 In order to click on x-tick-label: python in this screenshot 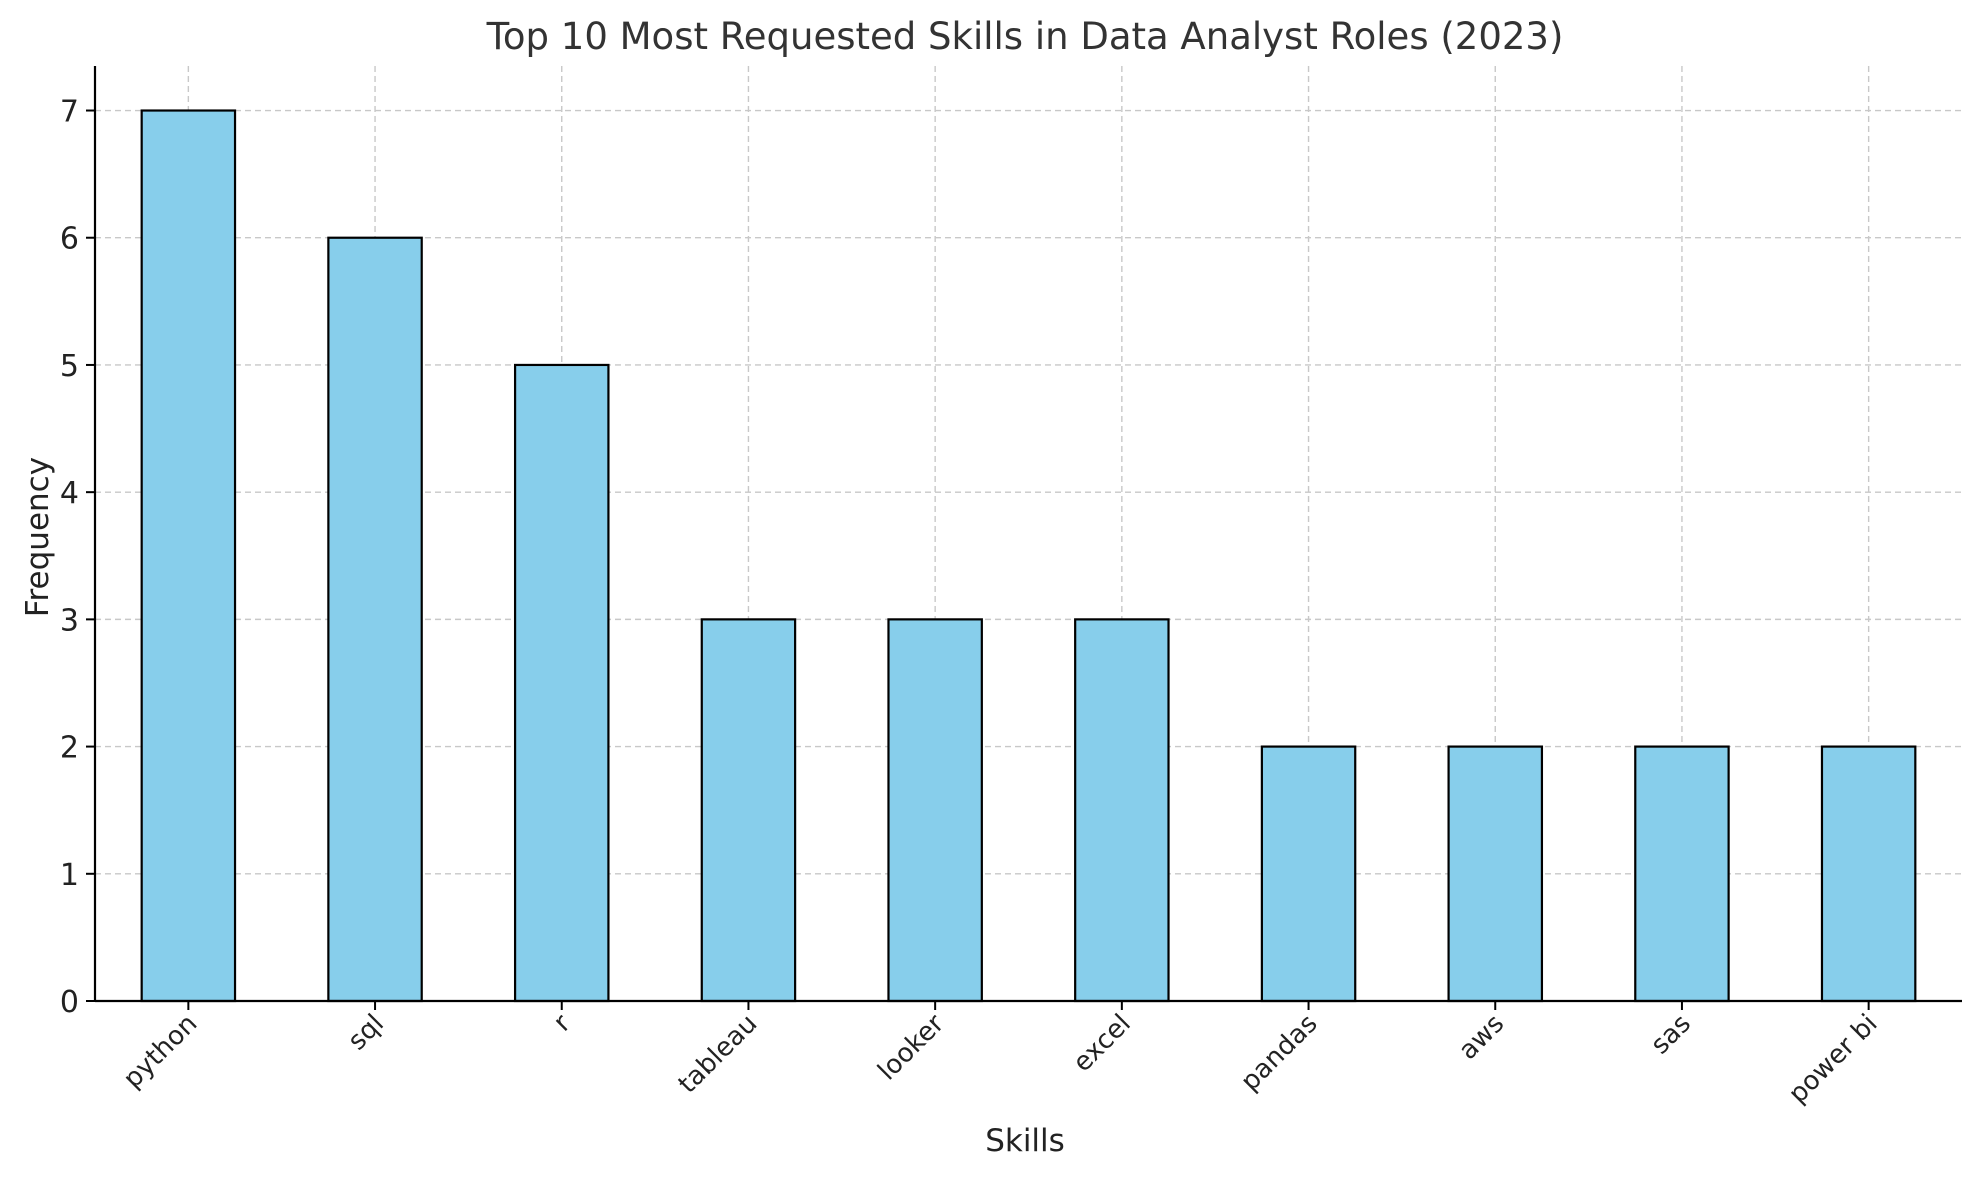, I will do `click(161, 1052)`.